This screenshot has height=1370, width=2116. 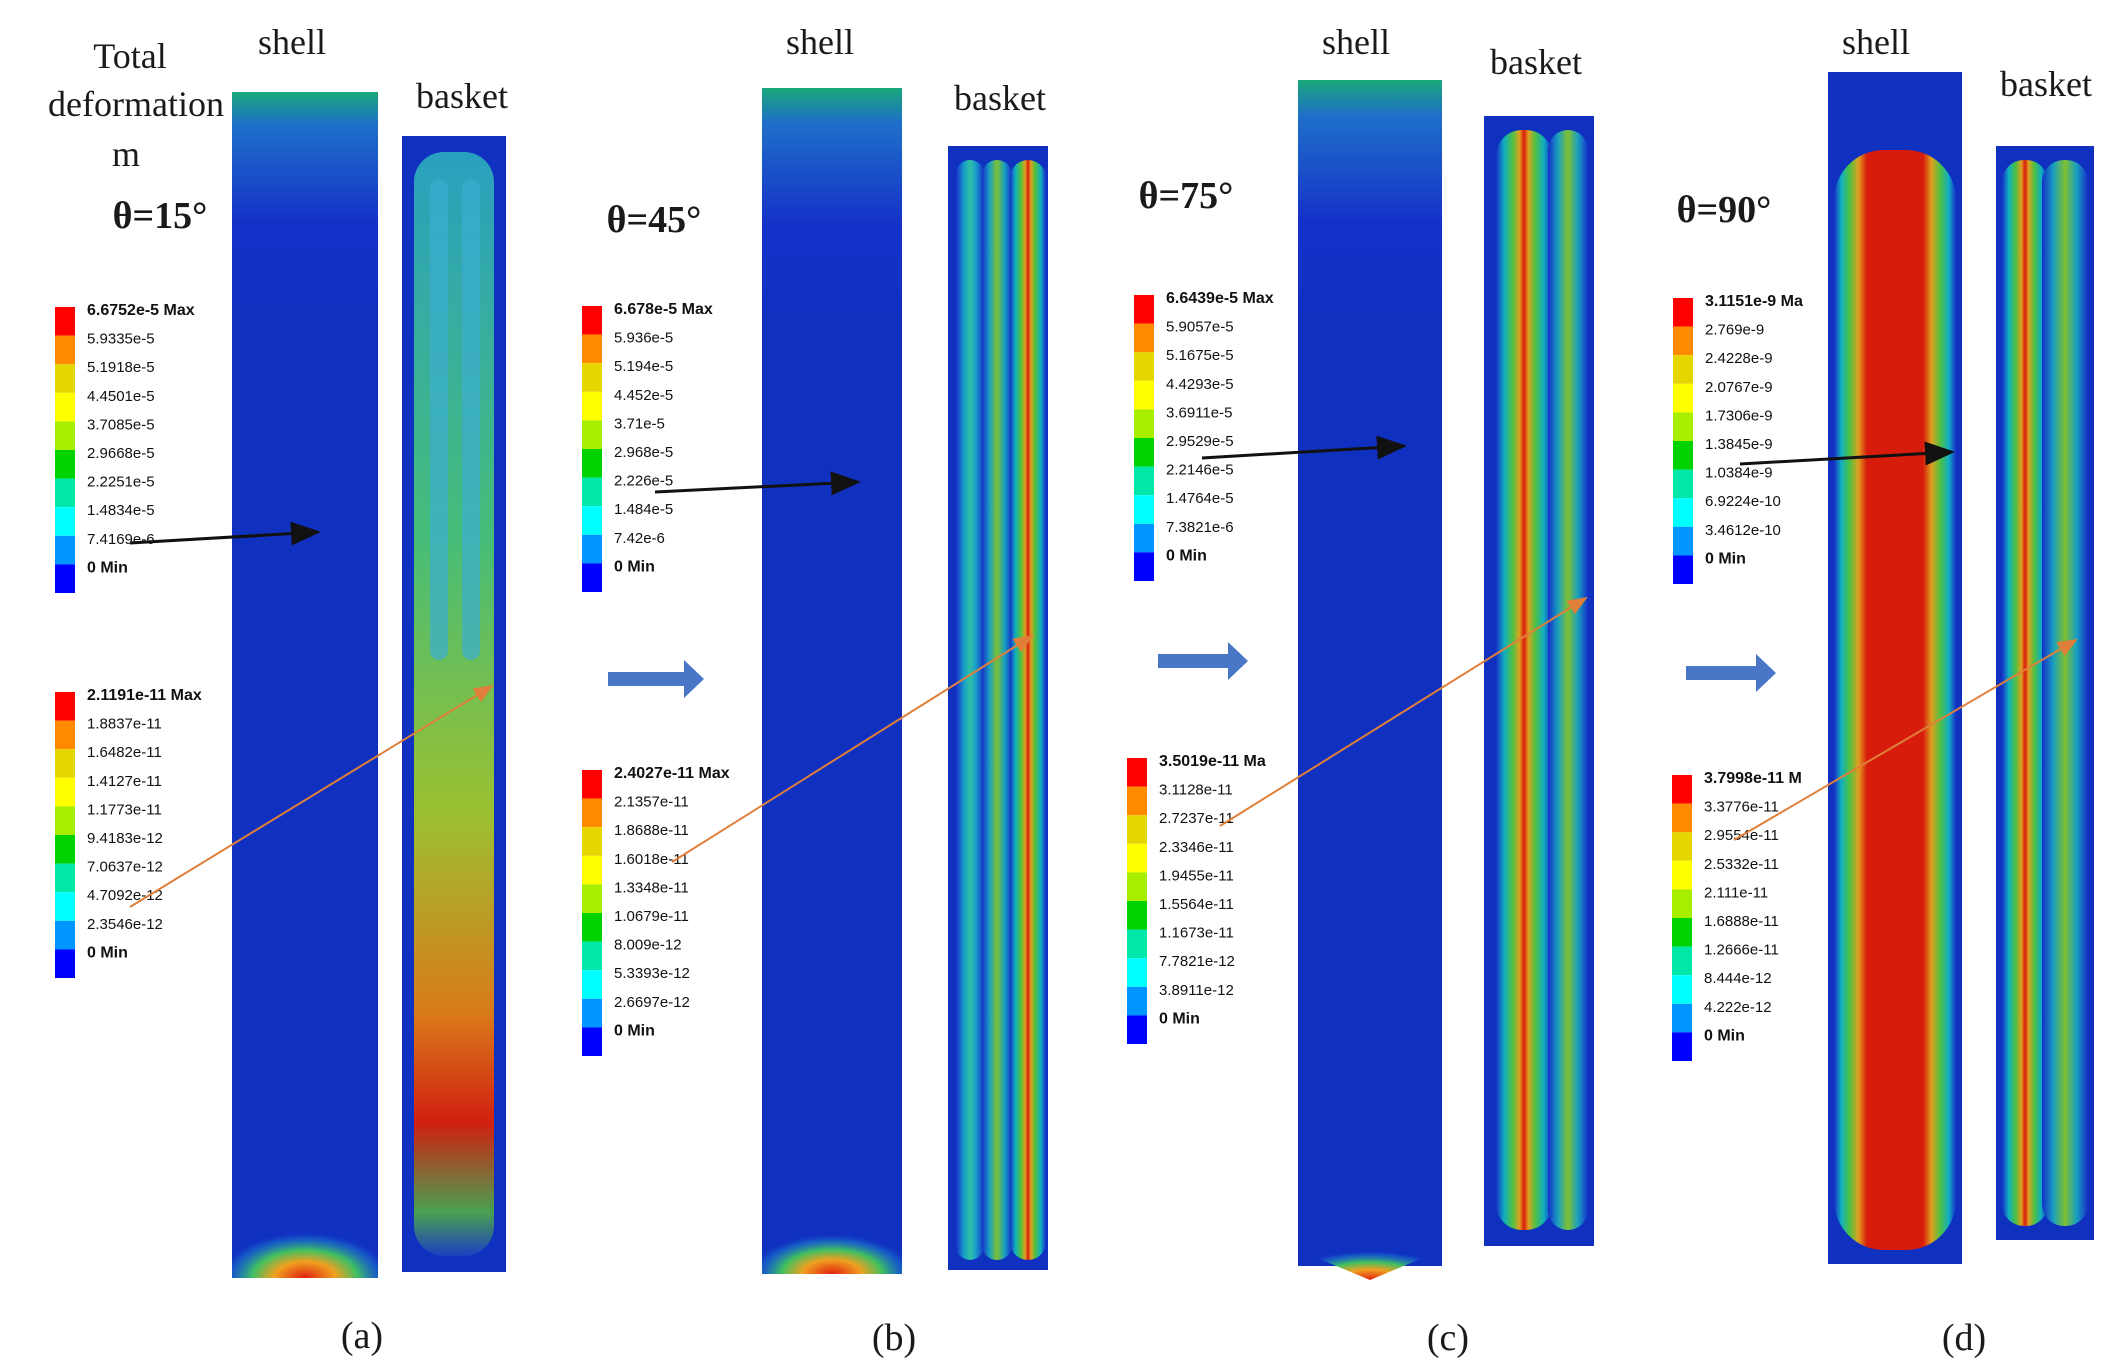 What do you see at coordinates (1539, 681) in the screenshot?
I see `basket-contour-c` at bounding box center [1539, 681].